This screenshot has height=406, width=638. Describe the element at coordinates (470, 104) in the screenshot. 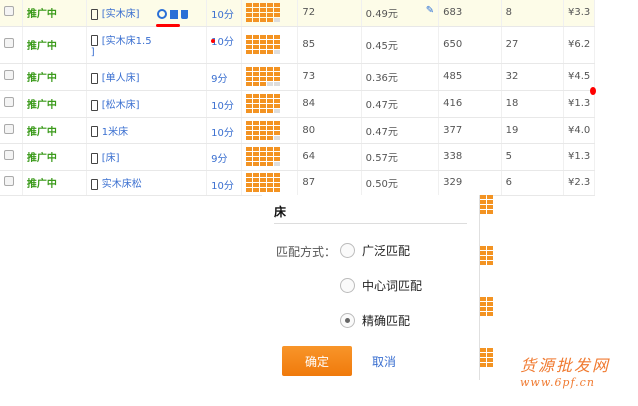

I see `value-2: 416` at that location.